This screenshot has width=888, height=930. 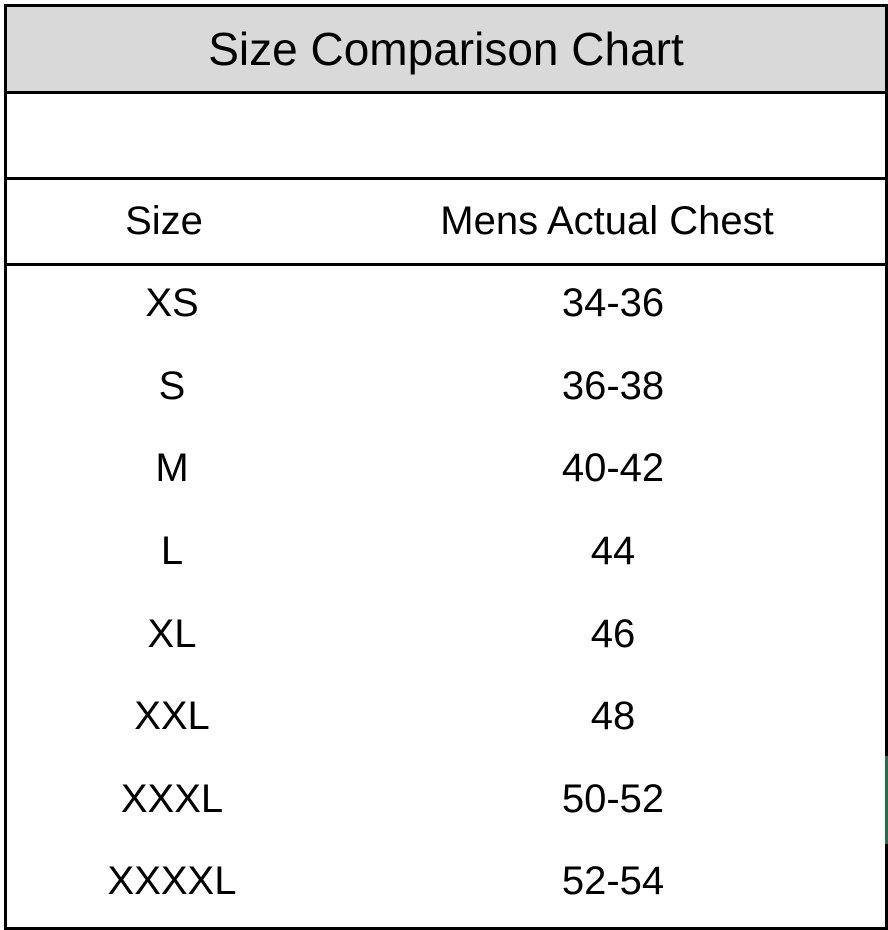 I want to click on size-cell: XXXL, so click(x=172, y=798).